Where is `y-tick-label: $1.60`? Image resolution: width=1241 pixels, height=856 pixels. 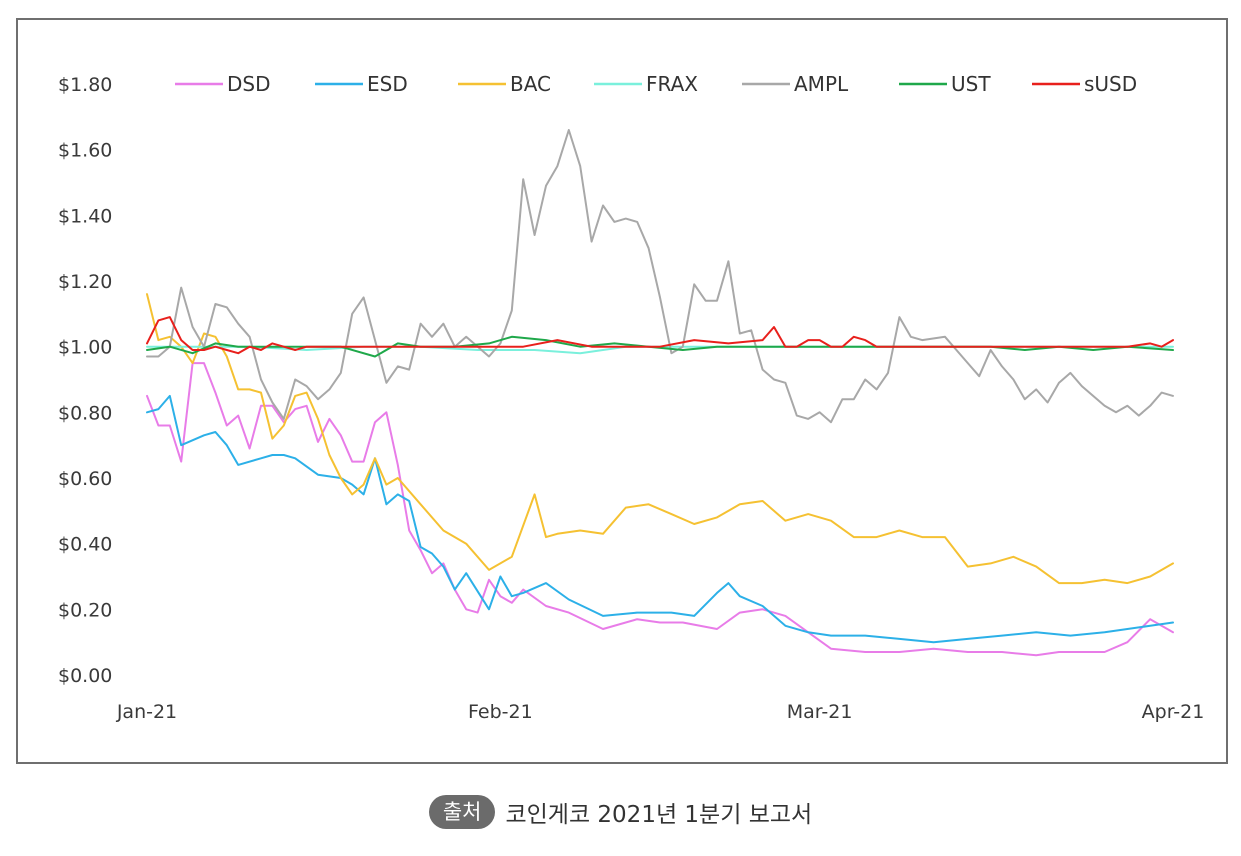
y-tick-label: $1.60 is located at coordinates (85, 151).